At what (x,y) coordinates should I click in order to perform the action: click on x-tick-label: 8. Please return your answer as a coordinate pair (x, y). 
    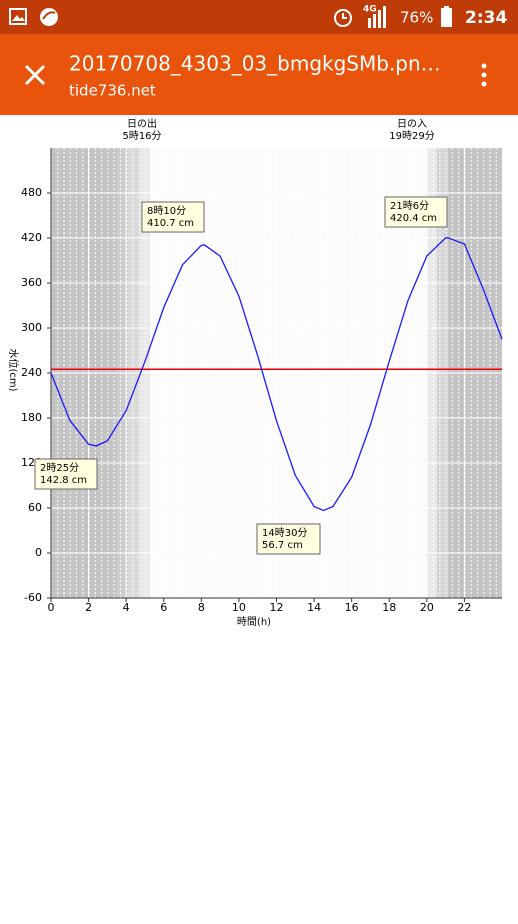
    Looking at the image, I should click on (201, 607).